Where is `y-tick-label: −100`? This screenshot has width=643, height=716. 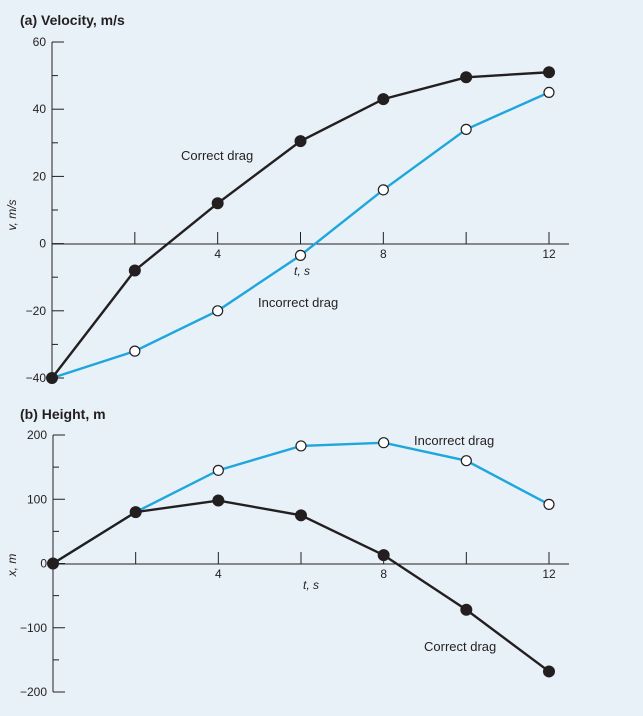
y-tick-label: −100 is located at coordinates (33, 628).